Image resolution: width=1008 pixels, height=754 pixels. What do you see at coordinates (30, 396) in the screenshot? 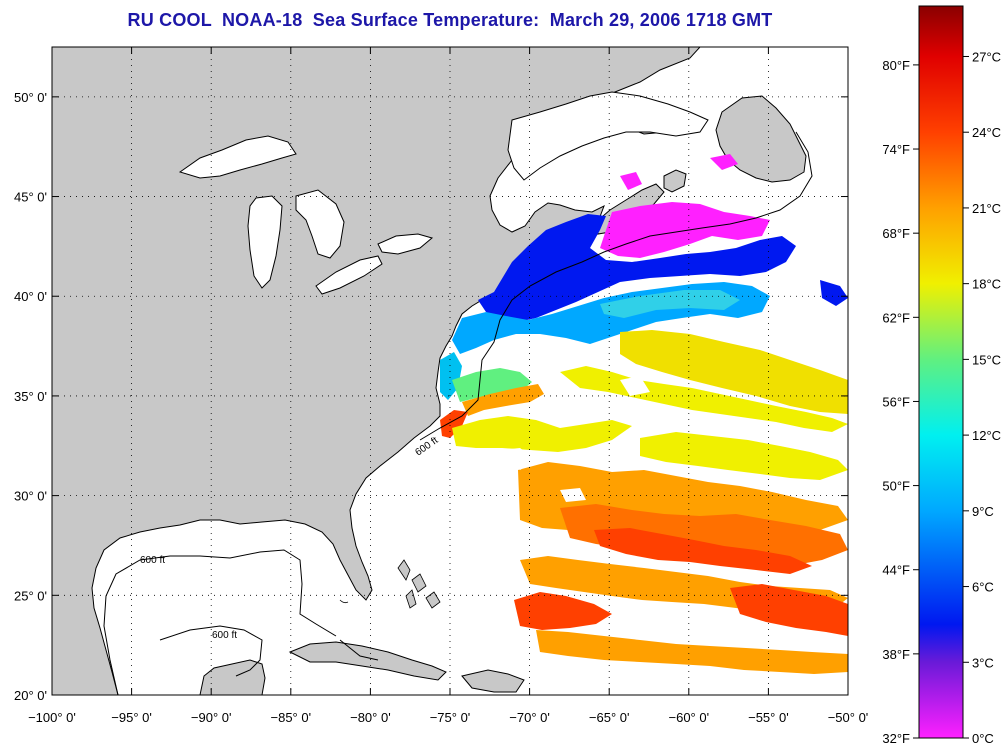
I see `lat-tick-label: 35° 0'` at bounding box center [30, 396].